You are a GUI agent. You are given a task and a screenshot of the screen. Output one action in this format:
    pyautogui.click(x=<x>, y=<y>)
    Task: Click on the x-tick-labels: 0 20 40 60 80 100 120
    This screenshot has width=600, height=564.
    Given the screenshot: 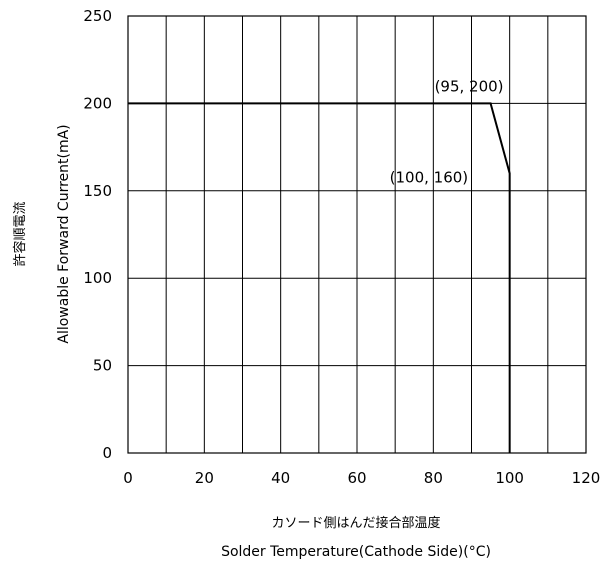 What is the action you would take?
    pyautogui.click(x=361, y=478)
    